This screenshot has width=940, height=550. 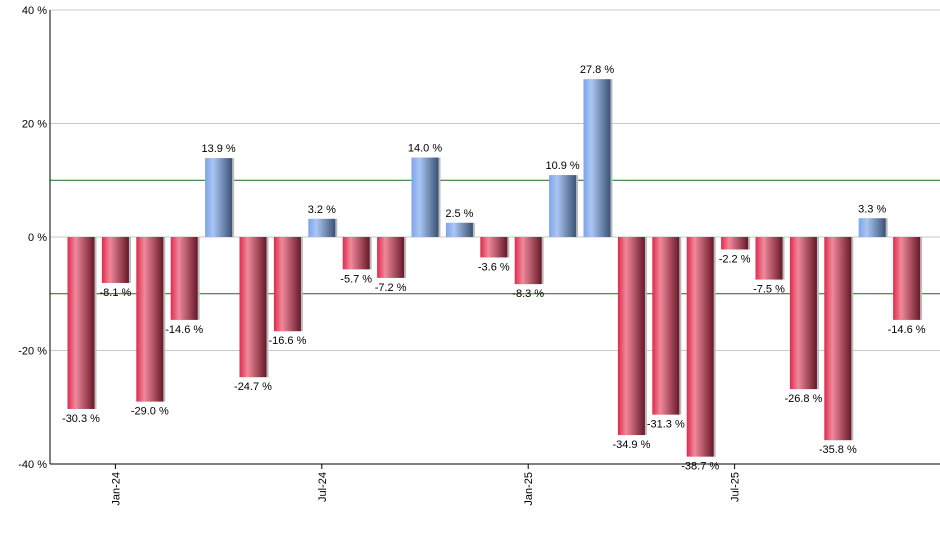 What do you see at coordinates (494, 267) in the screenshot?
I see `data-label: -3.6 %` at bounding box center [494, 267].